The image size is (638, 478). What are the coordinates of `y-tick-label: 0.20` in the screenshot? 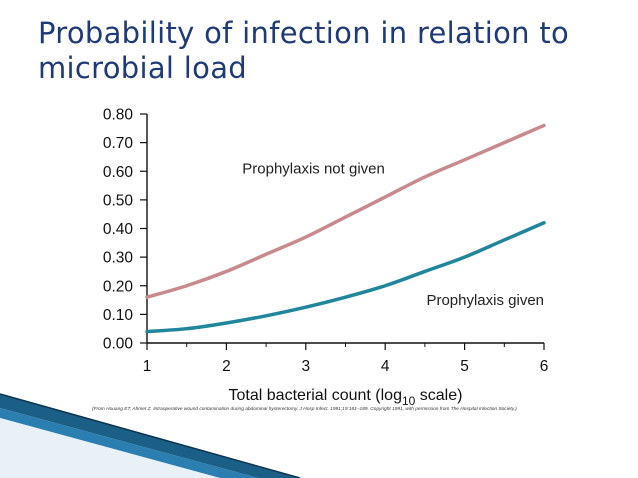 It's located at (118, 286).